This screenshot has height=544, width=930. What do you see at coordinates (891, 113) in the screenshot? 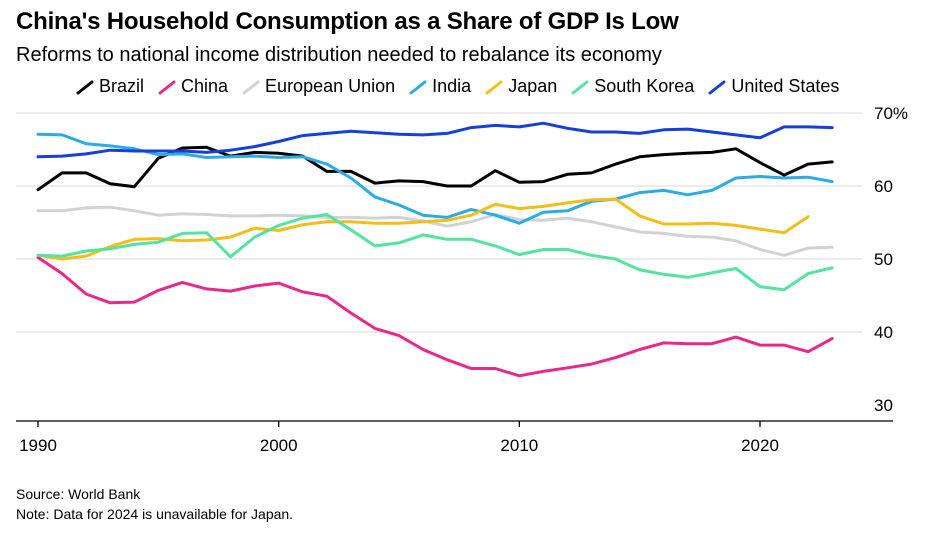
I see `y-tick-label: 70%` at bounding box center [891, 113].